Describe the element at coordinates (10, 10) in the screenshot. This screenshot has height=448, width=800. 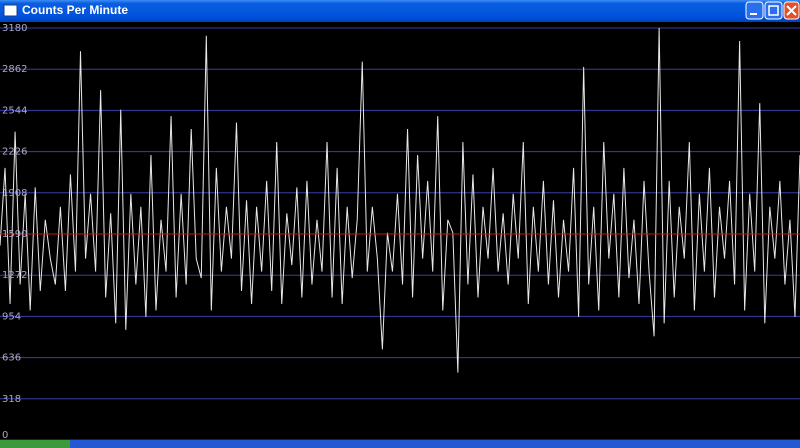
I see `window-icon` at that location.